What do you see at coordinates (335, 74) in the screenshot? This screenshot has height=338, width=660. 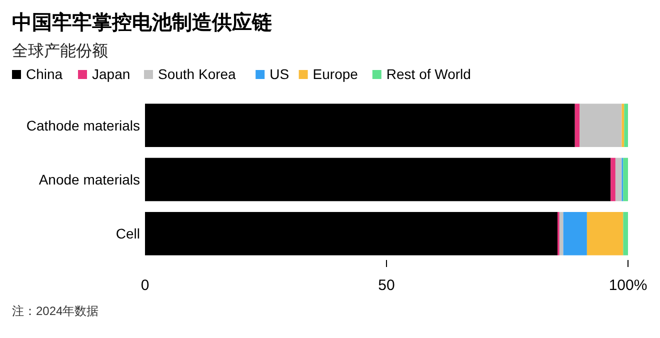 I see `legend-label: Europe` at bounding box center [335, 74].